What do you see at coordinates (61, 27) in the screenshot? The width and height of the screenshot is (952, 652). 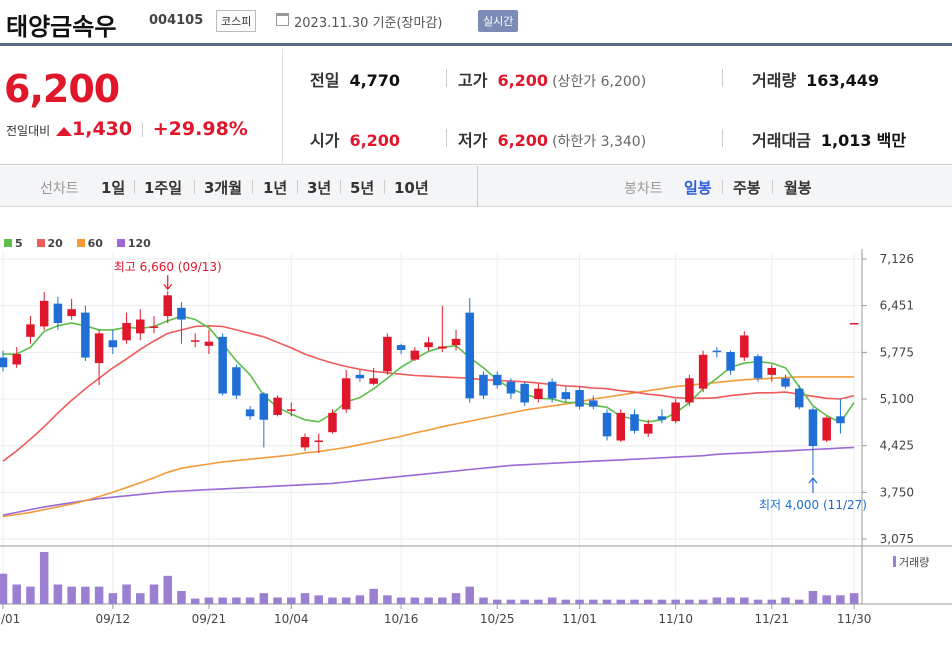 I see `stock-name: 태양금속우` at bounding box center [61, 27].